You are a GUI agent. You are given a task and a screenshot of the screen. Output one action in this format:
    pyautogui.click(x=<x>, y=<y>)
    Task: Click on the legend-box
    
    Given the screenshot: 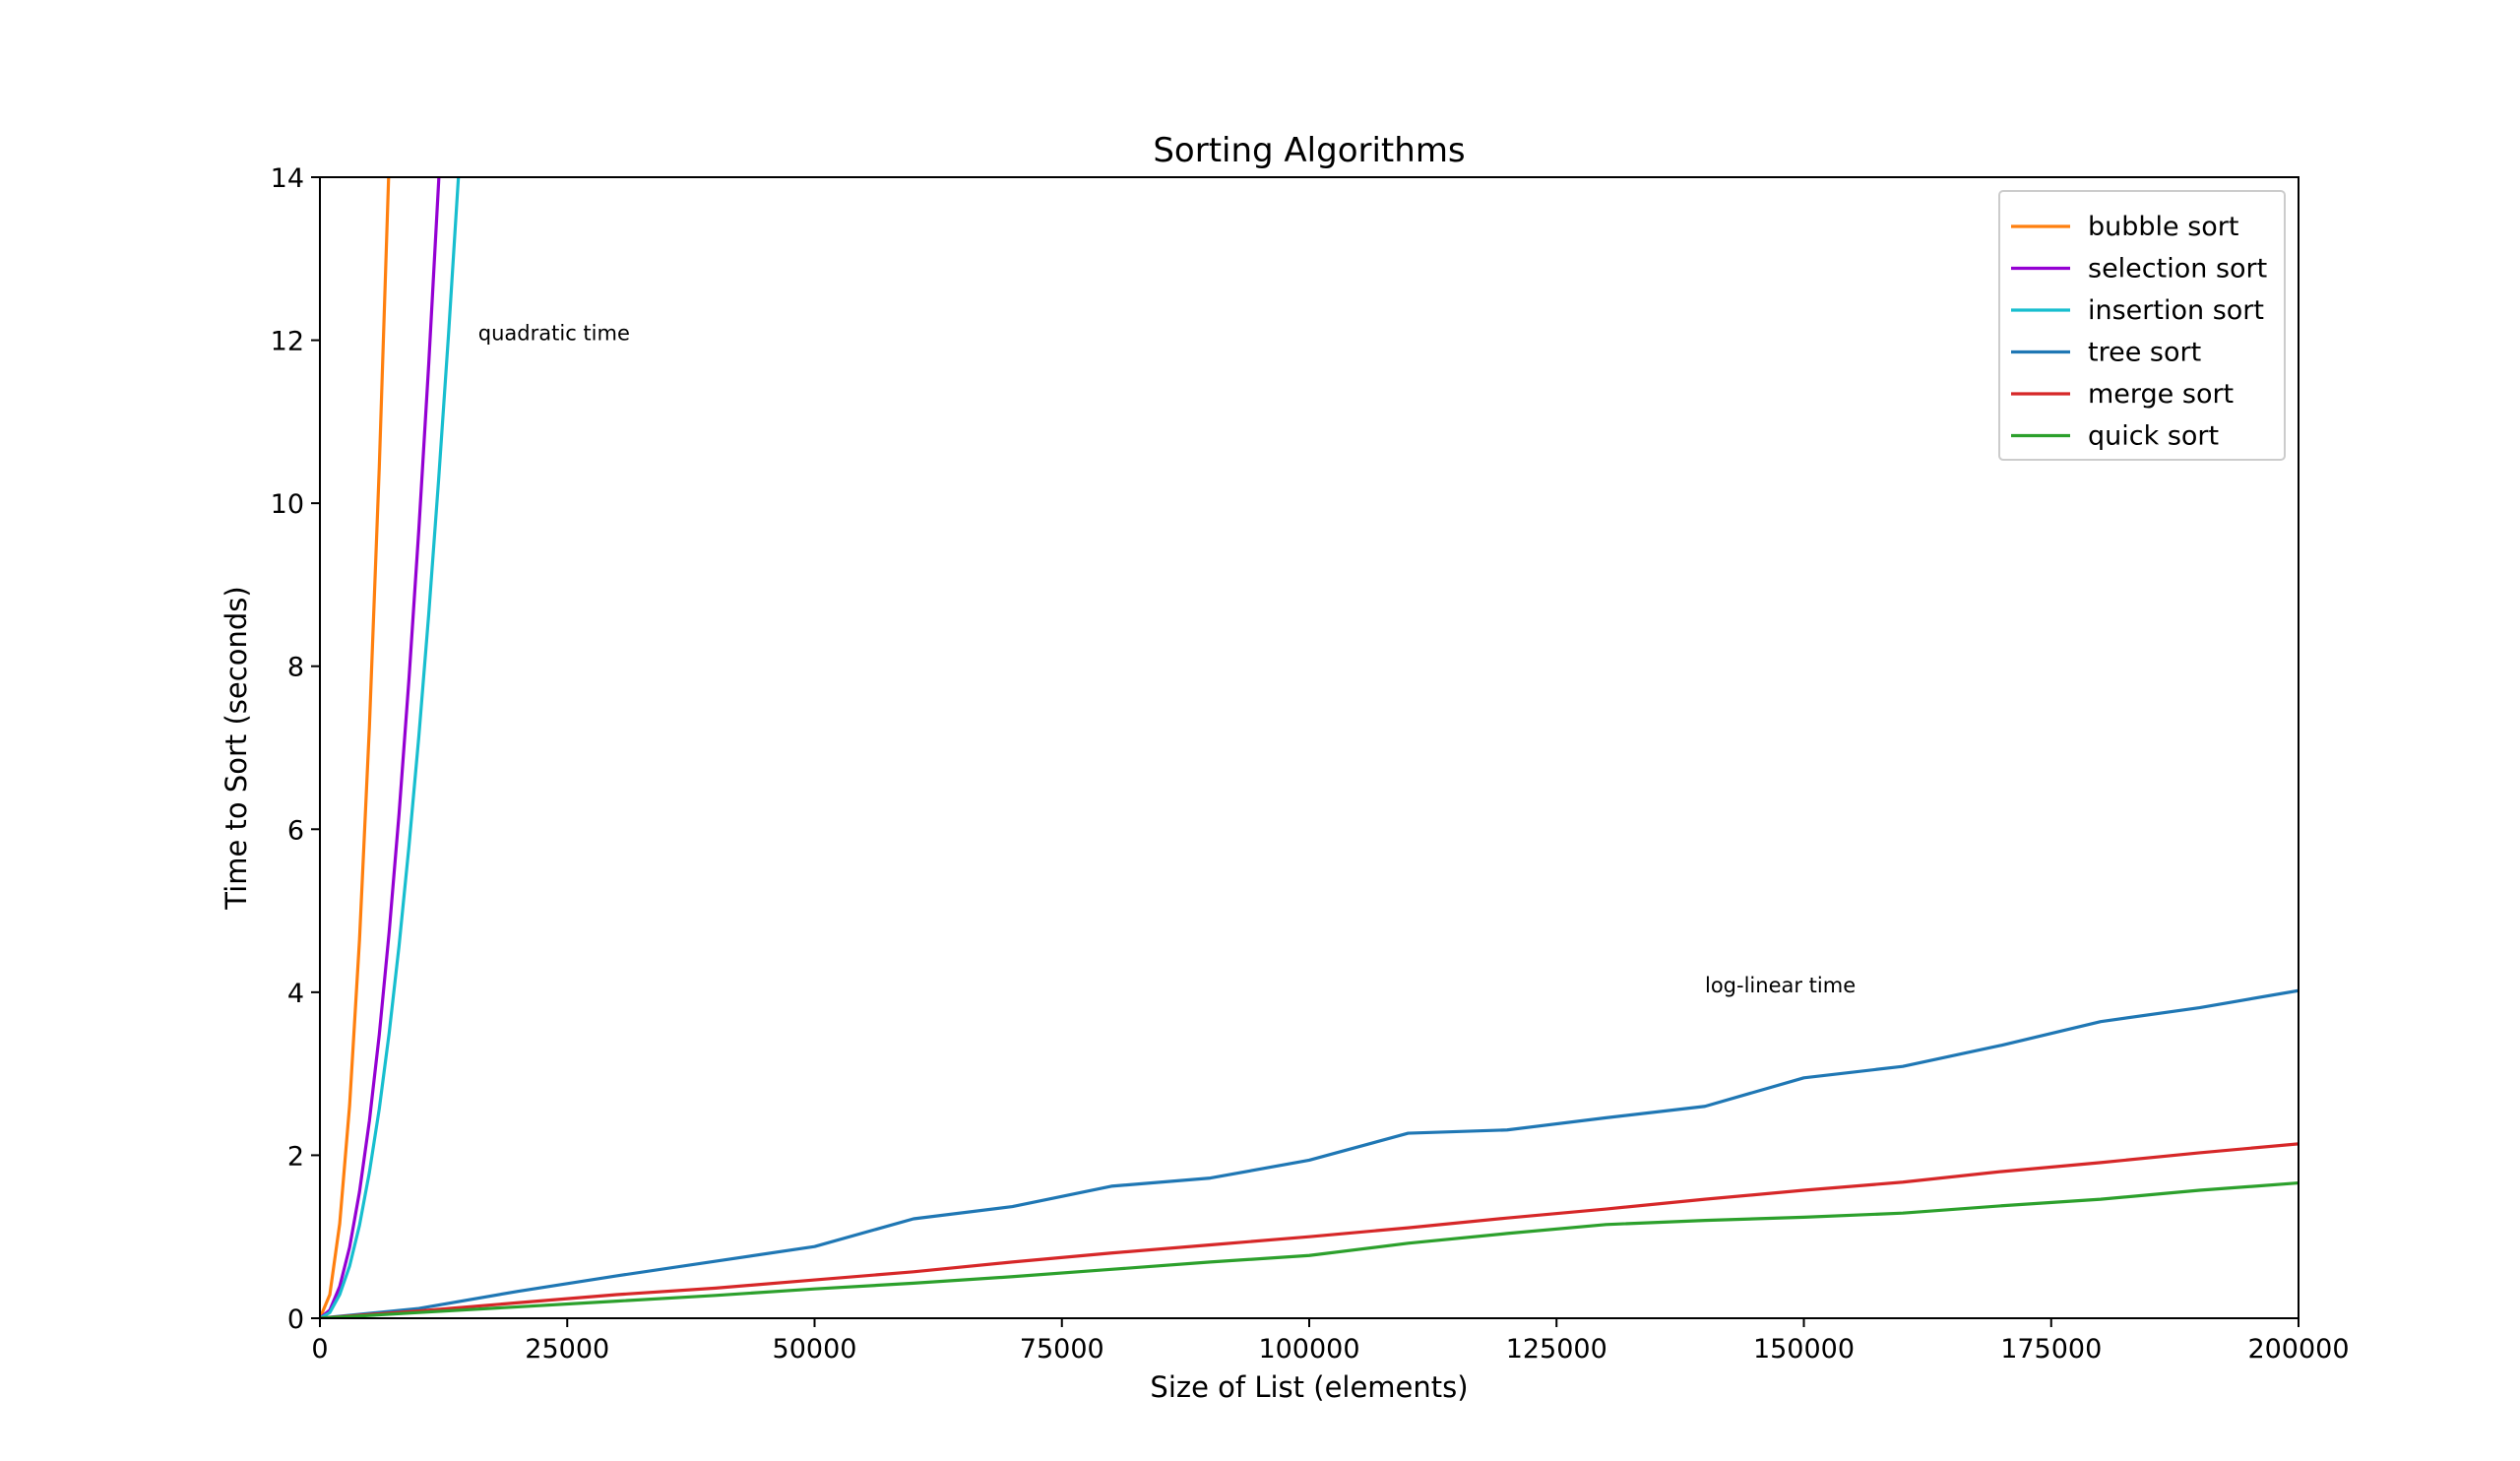 What is the action you would take?
    pyautogui.click(x=2142, y=325)
    